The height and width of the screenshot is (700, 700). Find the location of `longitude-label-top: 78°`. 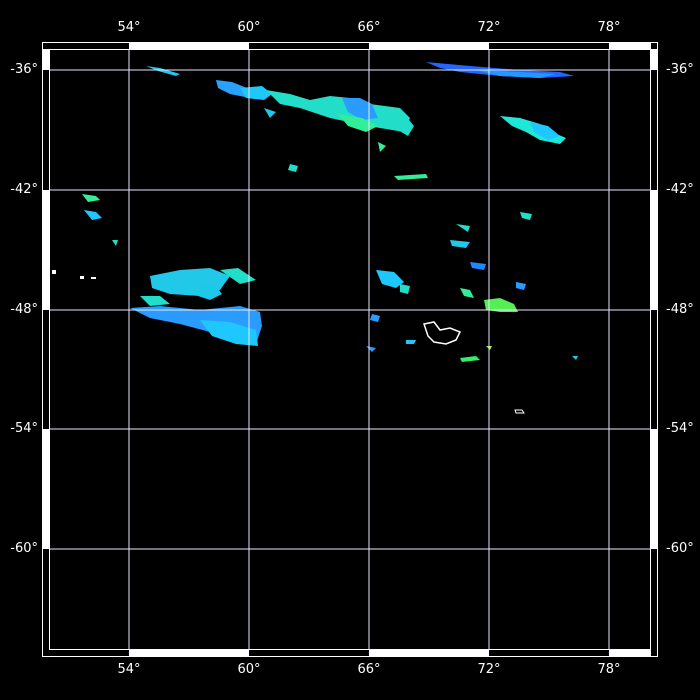

longitude-label-top: 78° is located at coordinates (609, 27).